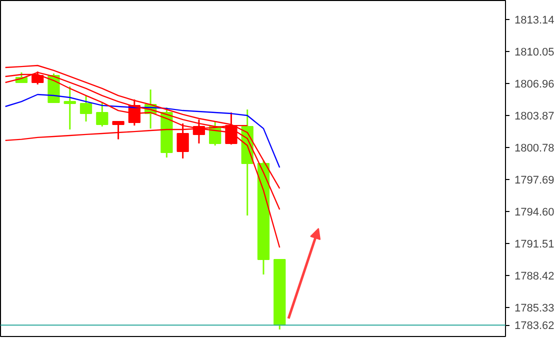 This screenshot has height=340, width=557. Describe the element at coordinates (534, 52) in the screenshot. I see `y-tick-label: 1810.05` at that location.